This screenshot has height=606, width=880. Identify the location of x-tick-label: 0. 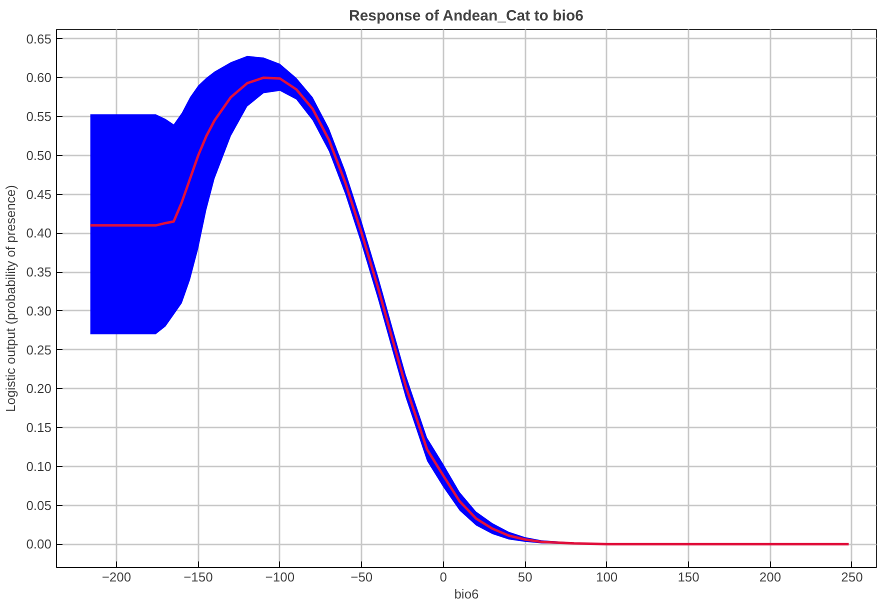
(443, 577).